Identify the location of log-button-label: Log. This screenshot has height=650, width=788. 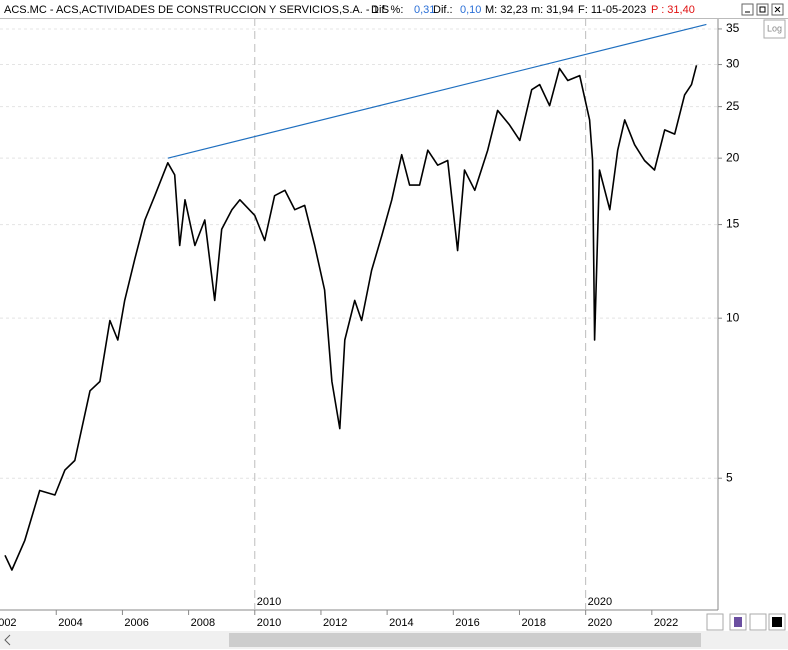
(774, 28).